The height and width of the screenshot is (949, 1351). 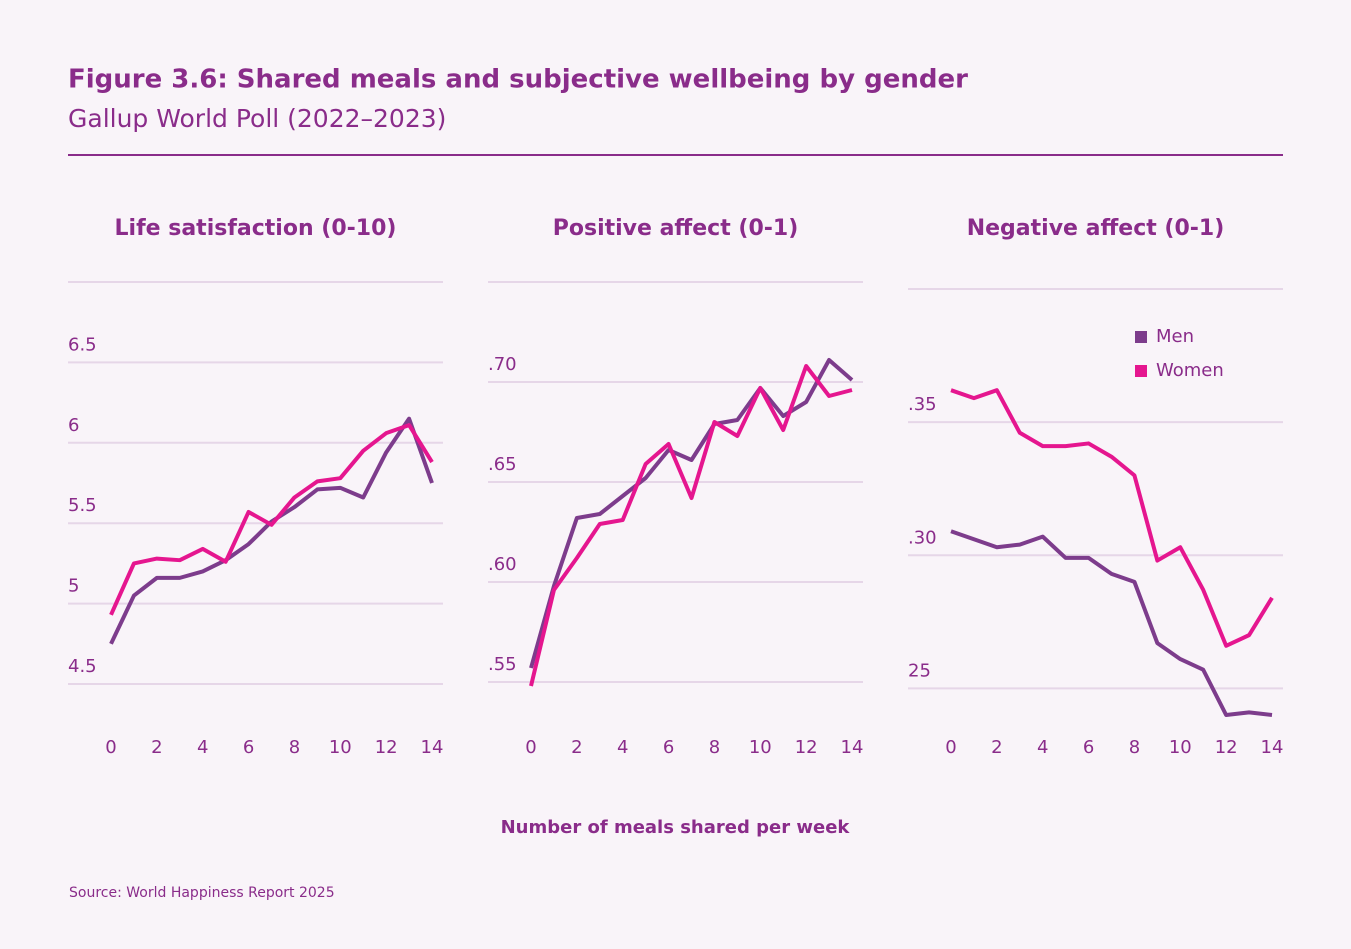 I want to click on y-tick-label: 5.5, so click(x=82, y=505).